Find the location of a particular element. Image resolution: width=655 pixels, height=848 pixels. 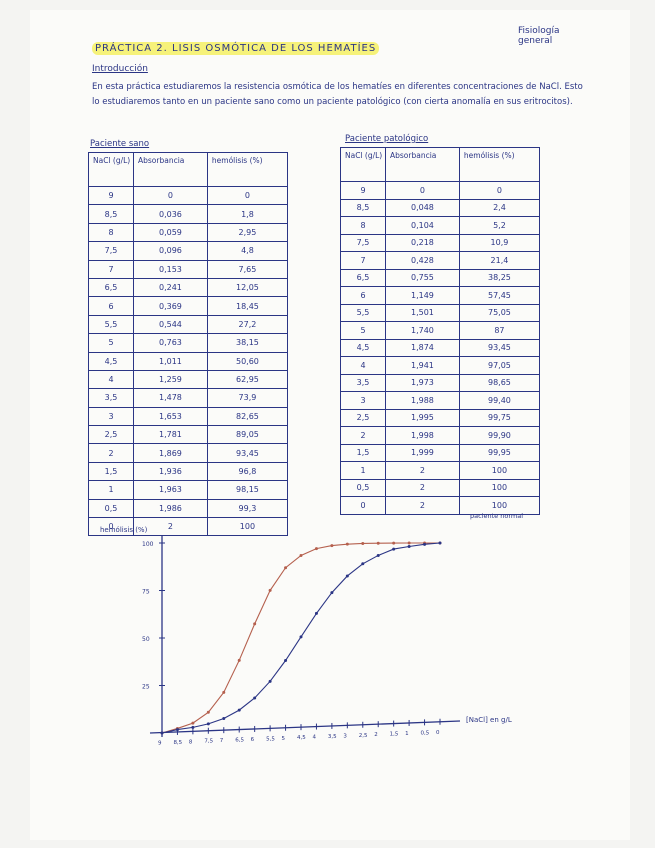

x-axis is located at coordinates (305, 727).